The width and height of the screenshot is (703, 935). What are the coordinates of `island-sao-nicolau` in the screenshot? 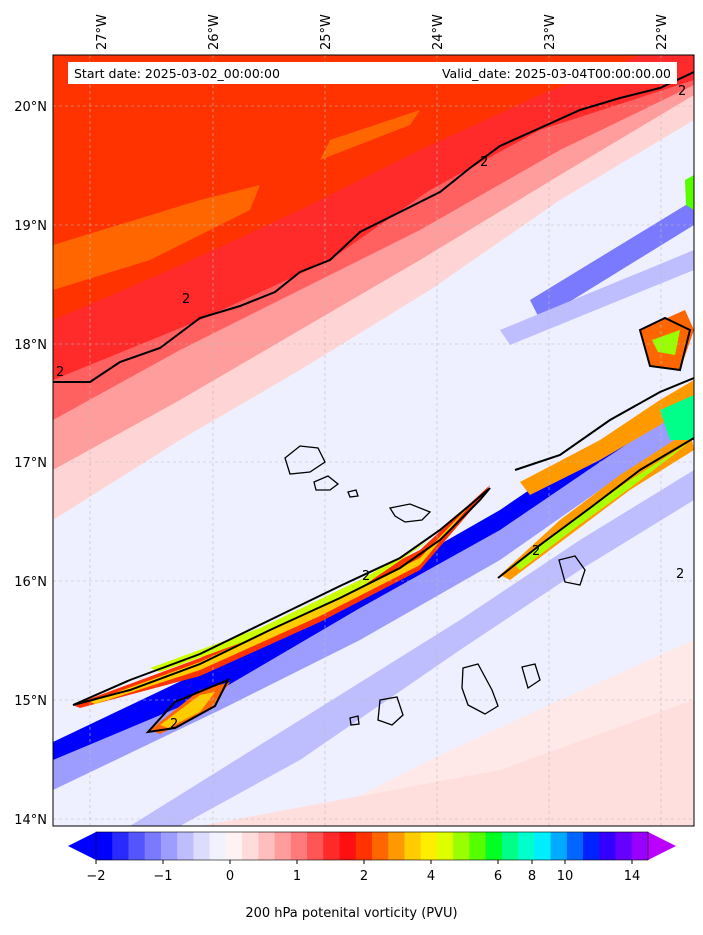 It's located at (410, 513).